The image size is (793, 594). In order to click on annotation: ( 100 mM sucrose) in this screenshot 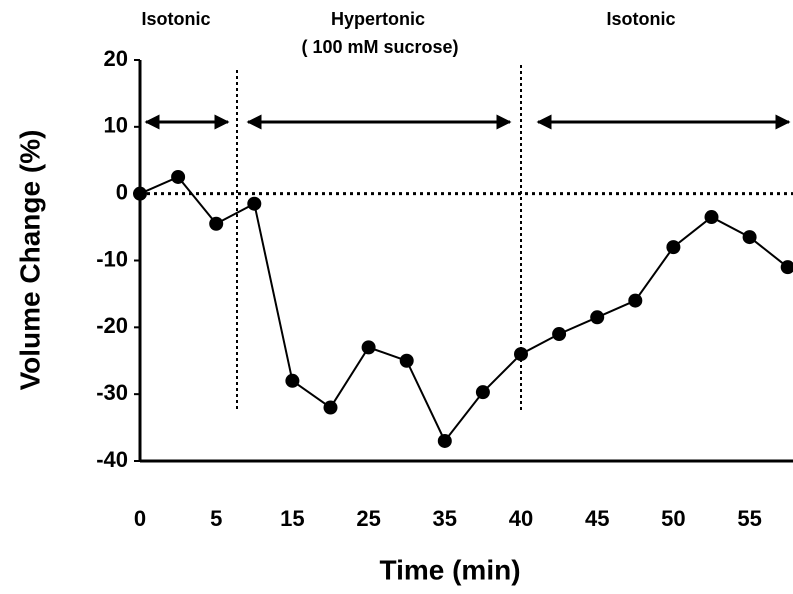, I will do `click(379, 47)`.